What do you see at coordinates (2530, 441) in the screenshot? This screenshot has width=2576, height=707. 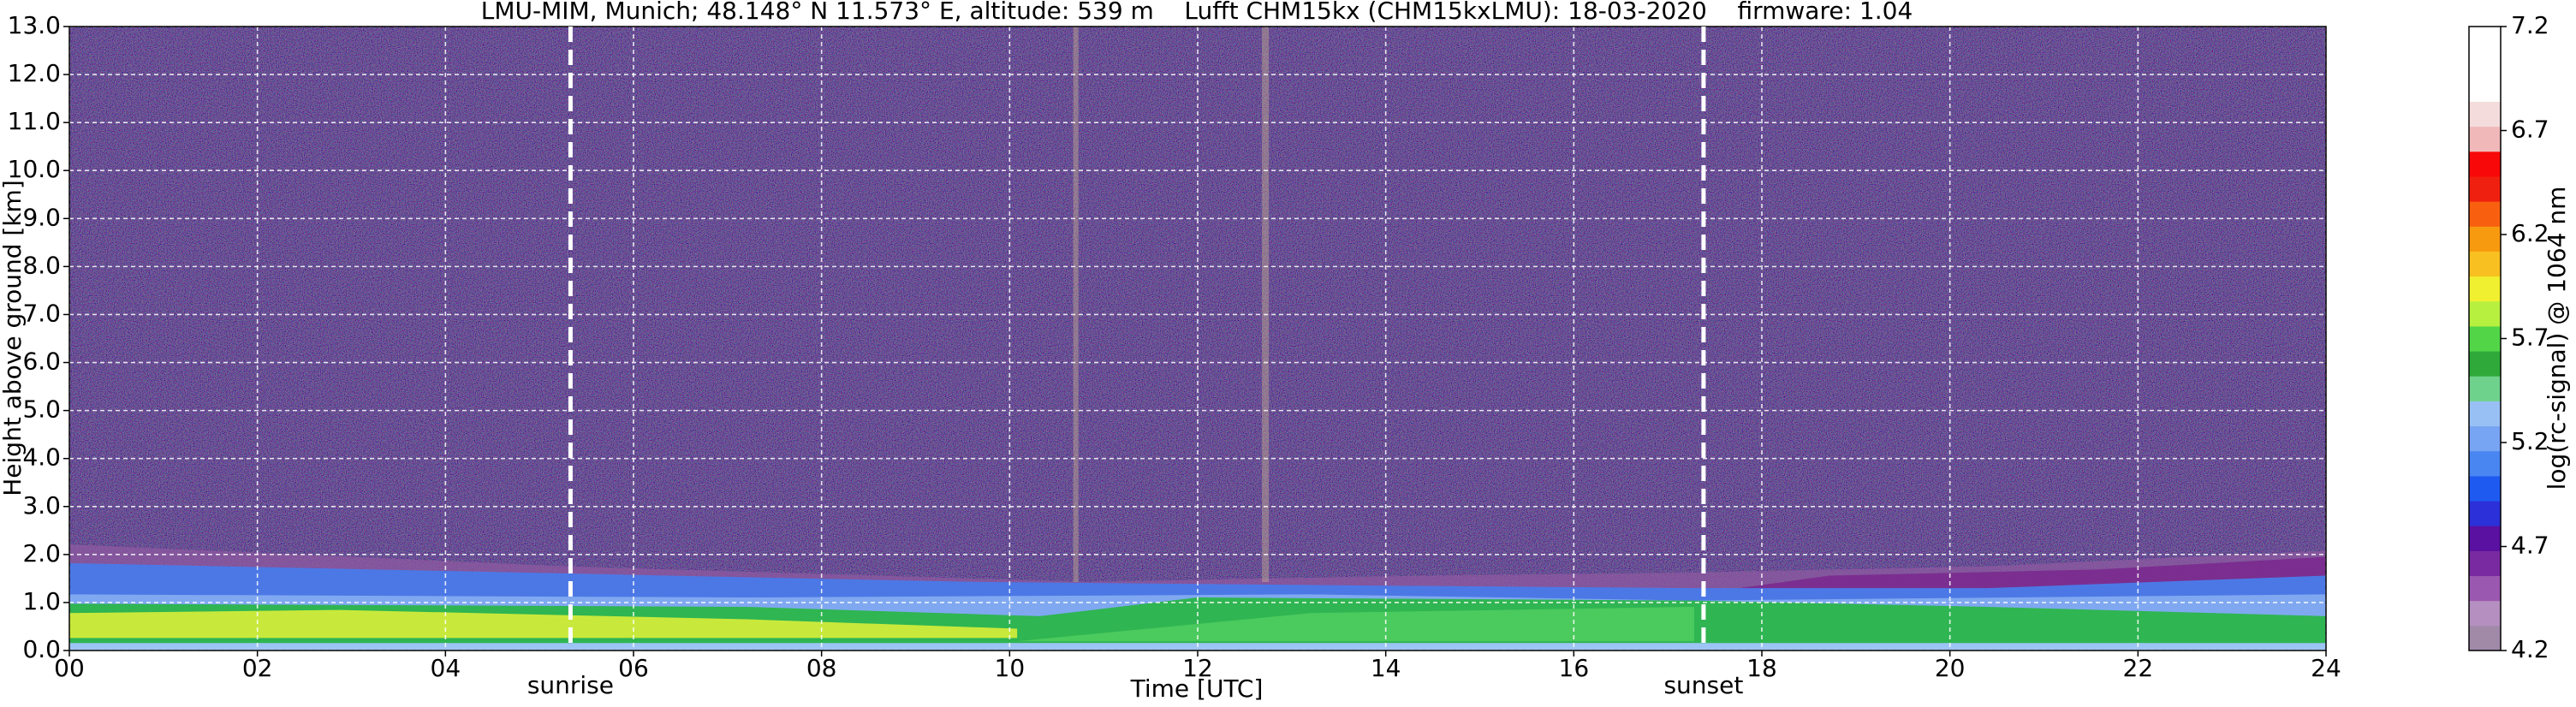 I see `colorbar-tick-label: 5.2` at bounding box center [2530, 441].